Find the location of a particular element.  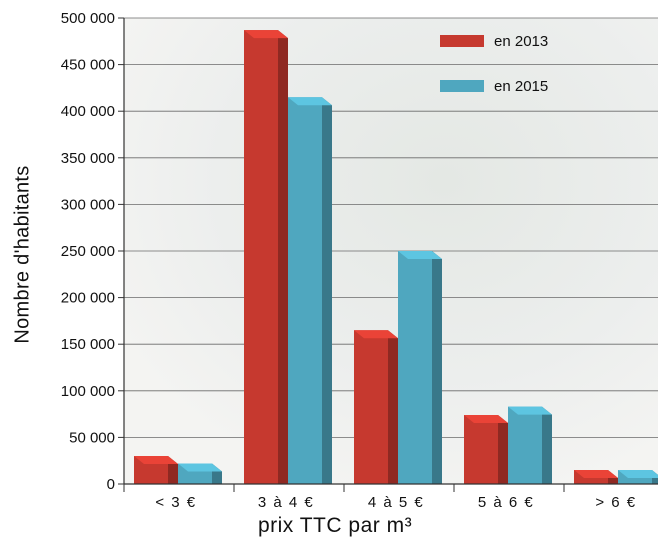

legend-item-2013: en 2013 is located at coordinates (494, 41).